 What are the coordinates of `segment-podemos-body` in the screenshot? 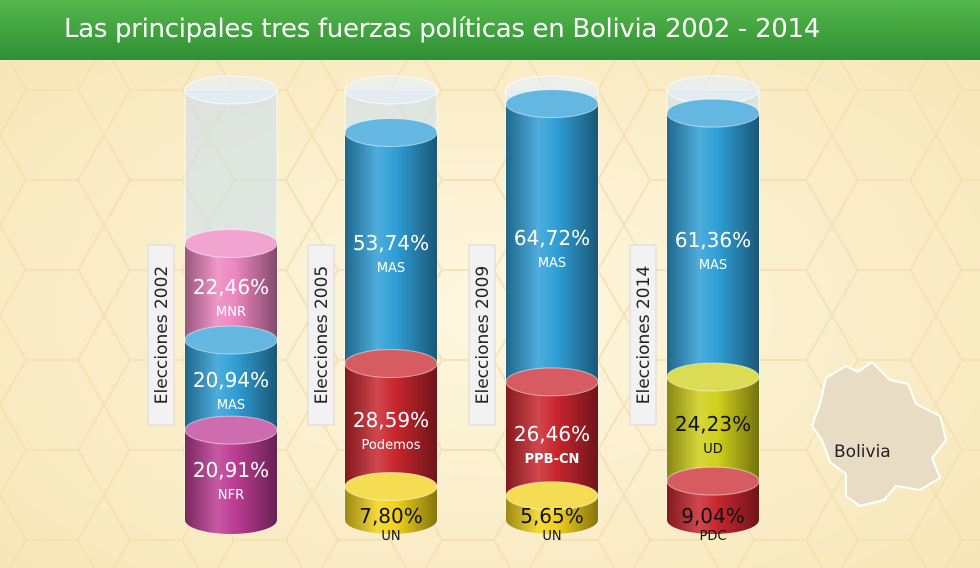 It's located at (391, 432).